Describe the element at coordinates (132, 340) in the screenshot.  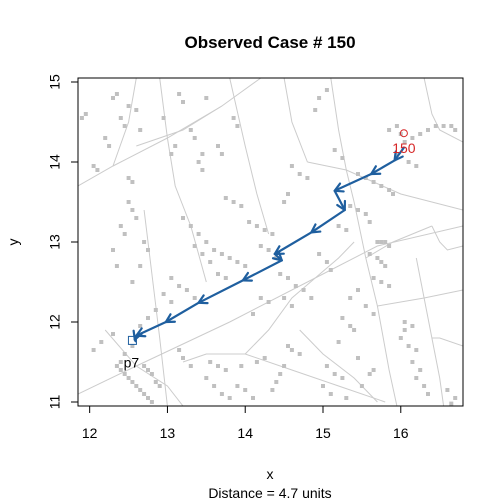
I see `stop-marker` at that location.